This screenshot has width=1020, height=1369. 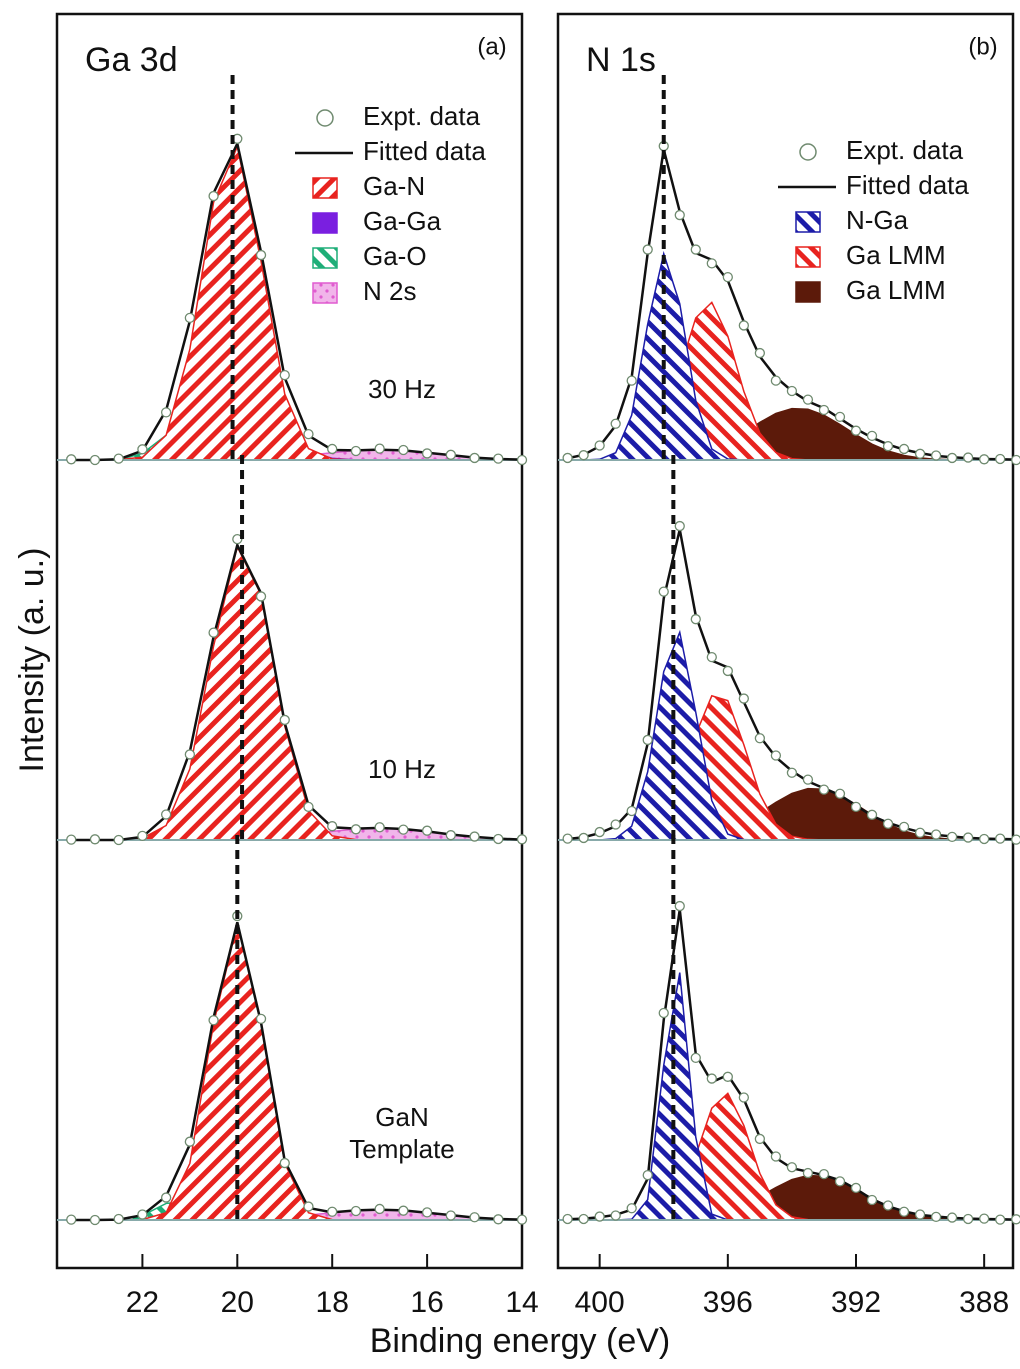 I want to click on x-tick-label: 396, so click(x=728, y=1302).